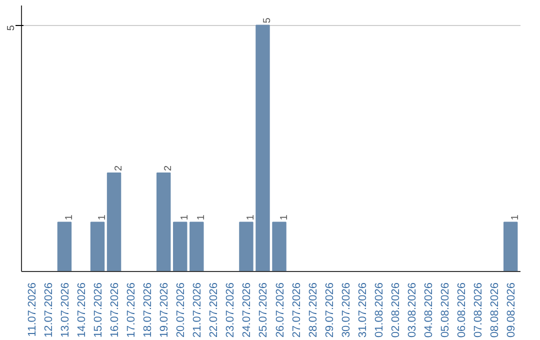  I want to click on x-tick-label: 11.07.2026, so click(32, 309).